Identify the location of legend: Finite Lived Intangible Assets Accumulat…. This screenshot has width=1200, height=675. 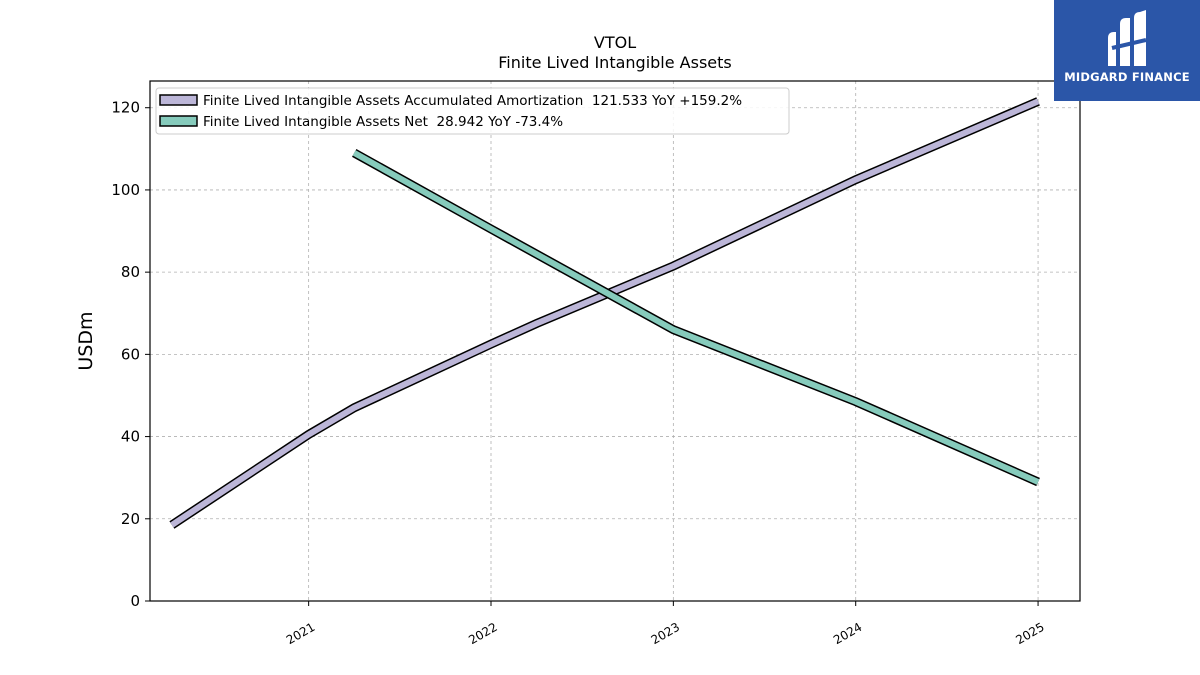
(472, 111).